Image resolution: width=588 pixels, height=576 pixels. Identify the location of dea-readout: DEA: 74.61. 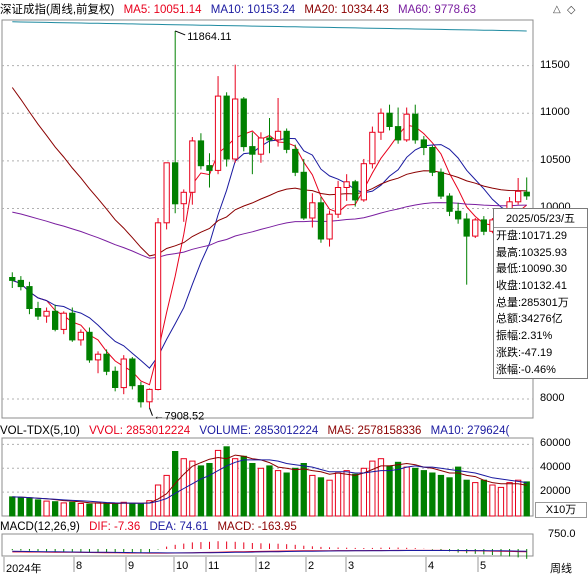
(179, 527).